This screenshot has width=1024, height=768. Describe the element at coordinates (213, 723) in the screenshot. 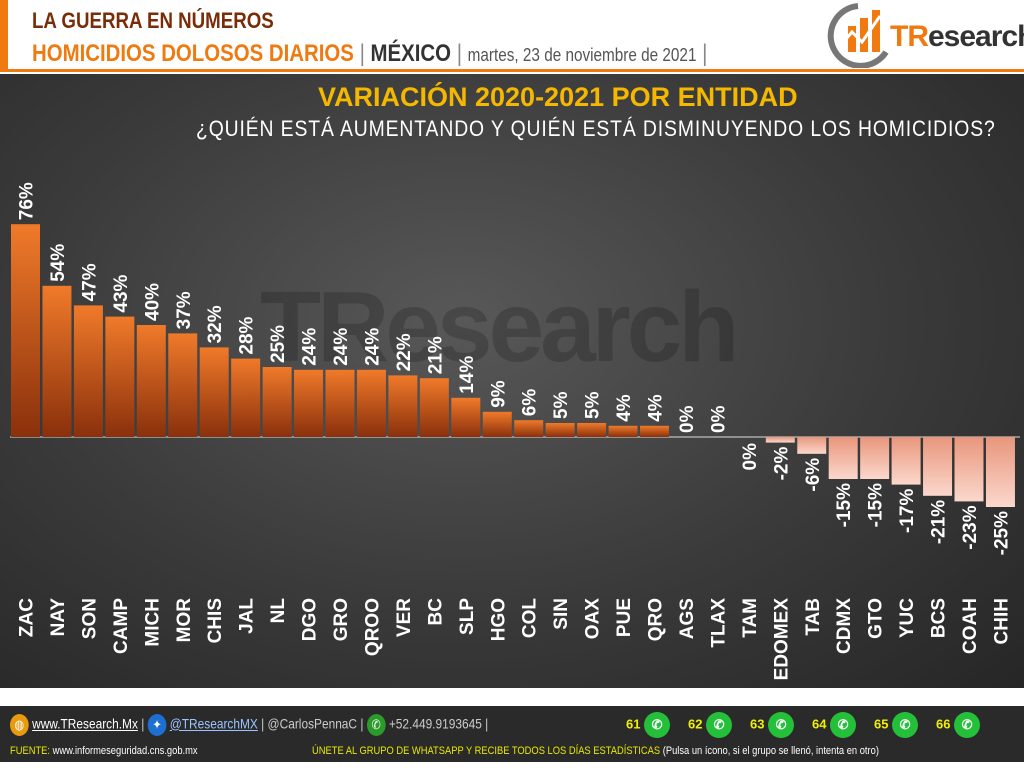

I see `twitter-link: @TResearchMX` at that location.